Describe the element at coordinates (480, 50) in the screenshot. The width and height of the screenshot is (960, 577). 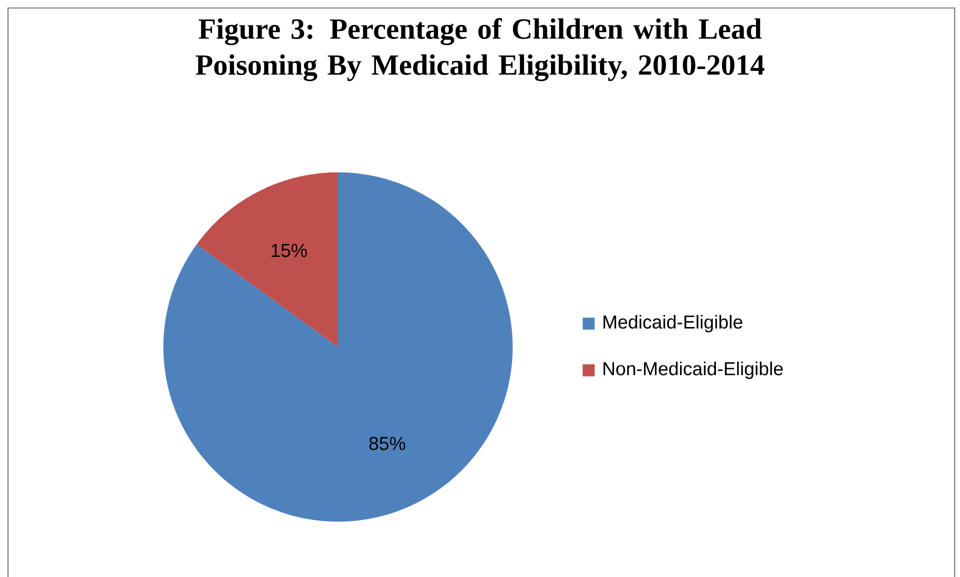
I see `chart-title: Figure 3: Percentage of Children with Lead Poisoning By Medicaid Eligibility, 2010-2014` at that location.